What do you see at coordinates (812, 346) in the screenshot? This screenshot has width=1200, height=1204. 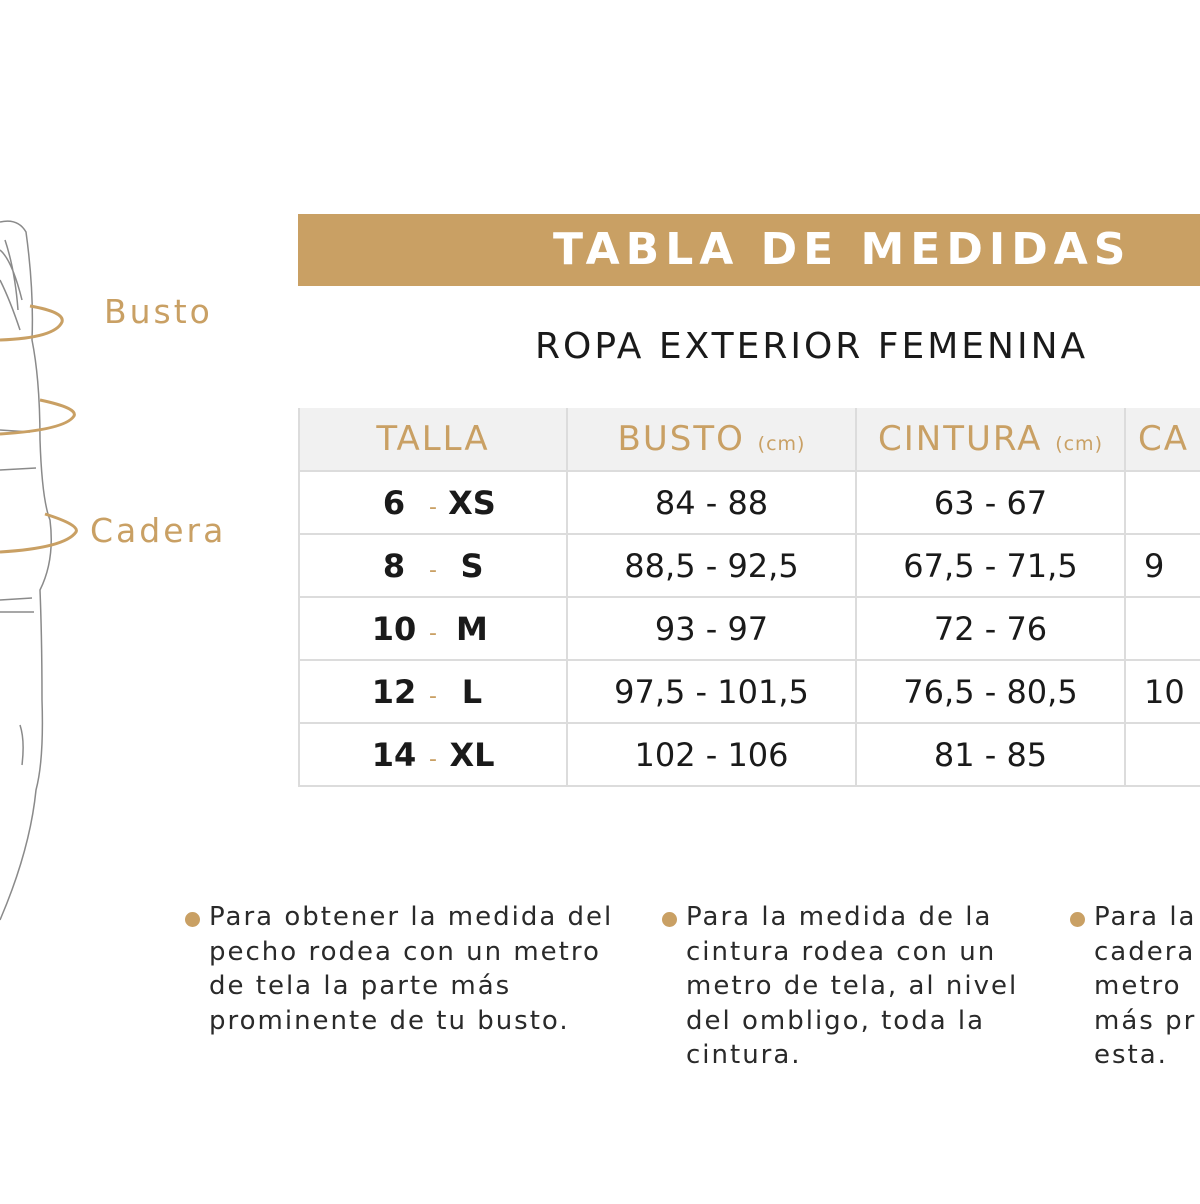 I see `page-subtitle: ROPA EXTERIOR FEMENINA` at bounding box center [812, 346].